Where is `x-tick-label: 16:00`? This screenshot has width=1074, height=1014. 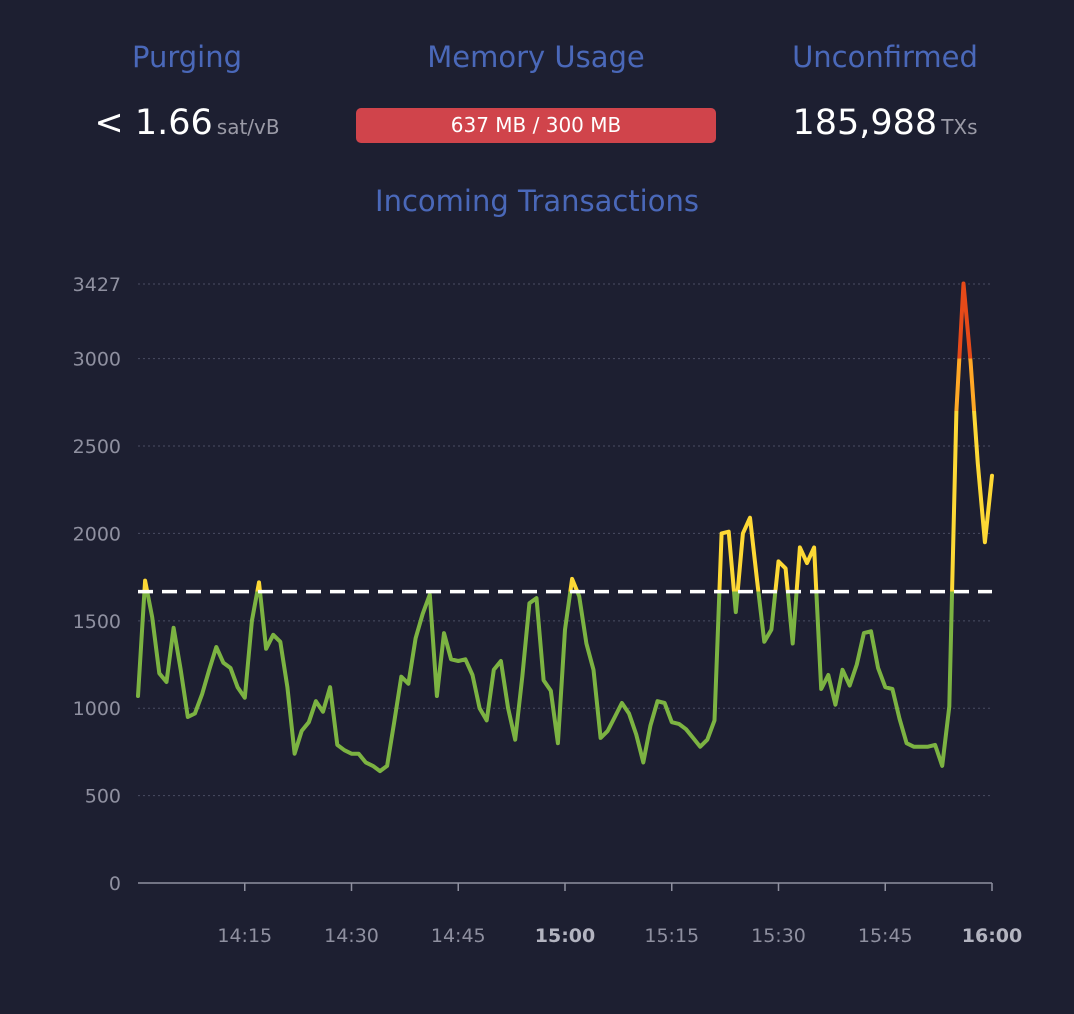
x-tick-label: 16:00 is located at coordinates (992, 936).